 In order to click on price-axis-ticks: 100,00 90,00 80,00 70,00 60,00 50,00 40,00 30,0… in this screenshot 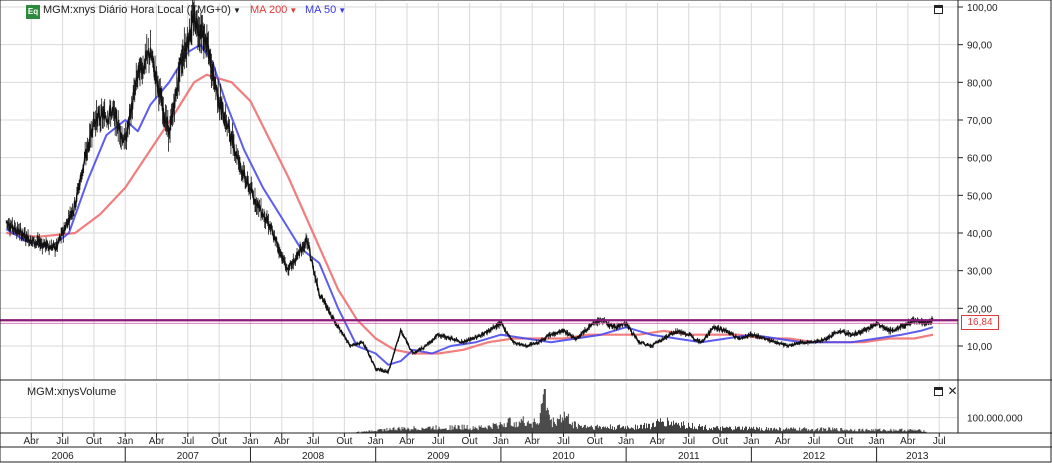, I will do `click(990, 214)`.